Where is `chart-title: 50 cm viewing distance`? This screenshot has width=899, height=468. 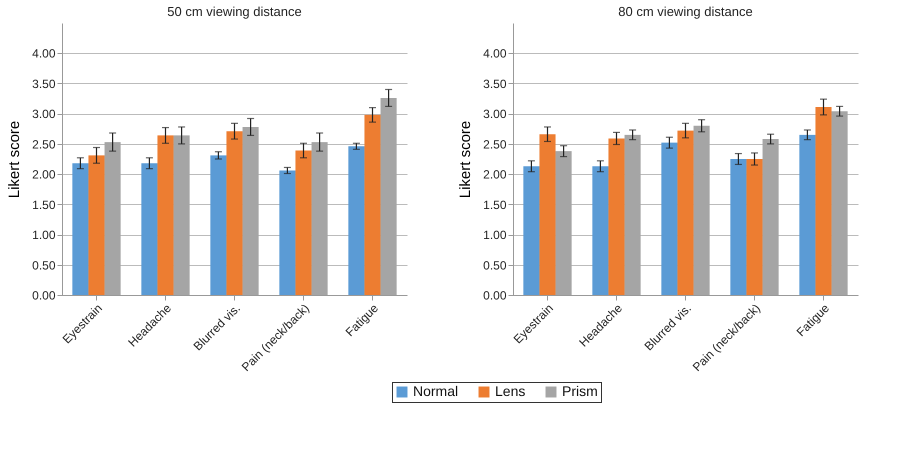 chart-title: 50 cm viewing distance is located at coordinates (234, 11).